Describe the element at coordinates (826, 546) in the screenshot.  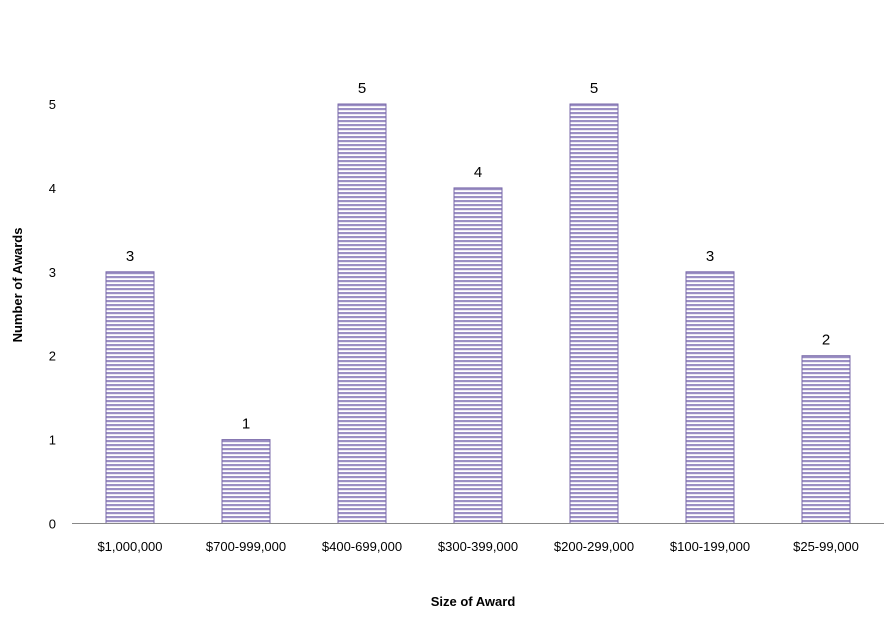
I see `x-tick-label: $25-99,000` at that location.